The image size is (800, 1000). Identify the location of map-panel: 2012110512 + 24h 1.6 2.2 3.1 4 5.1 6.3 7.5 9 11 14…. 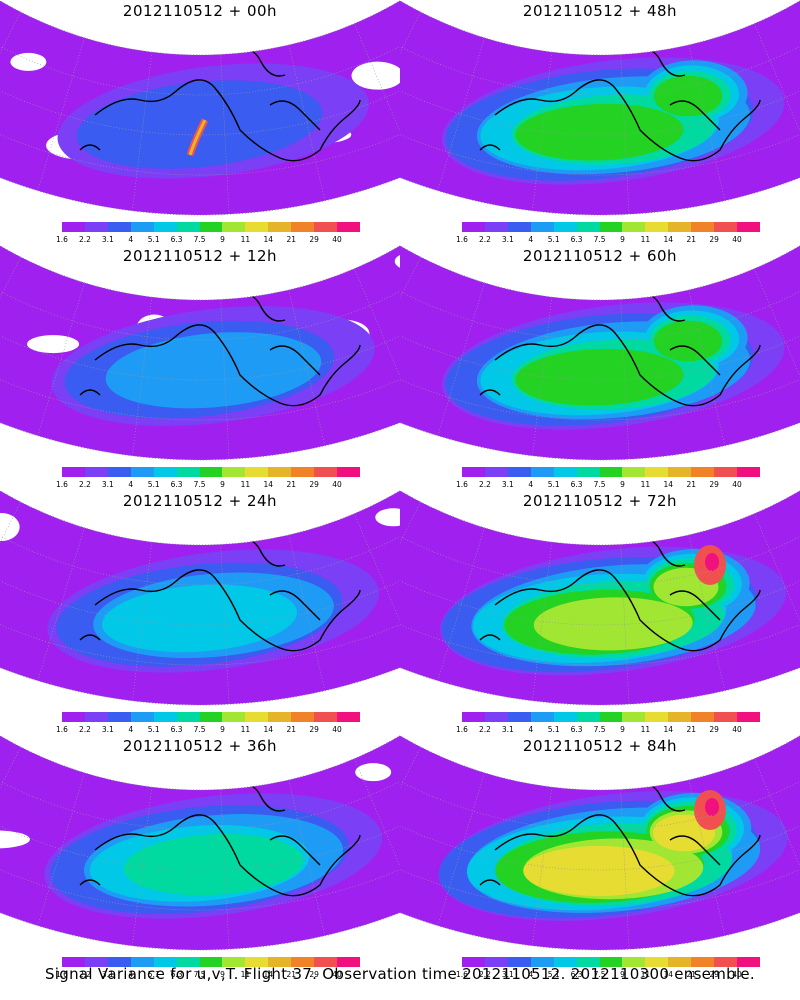
(200, 612).